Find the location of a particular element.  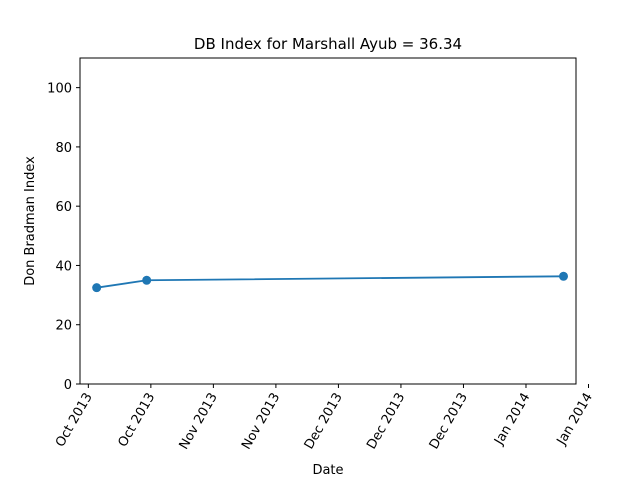

y-axis-label: Don Bradman Index is located at coordinates (30, 221).